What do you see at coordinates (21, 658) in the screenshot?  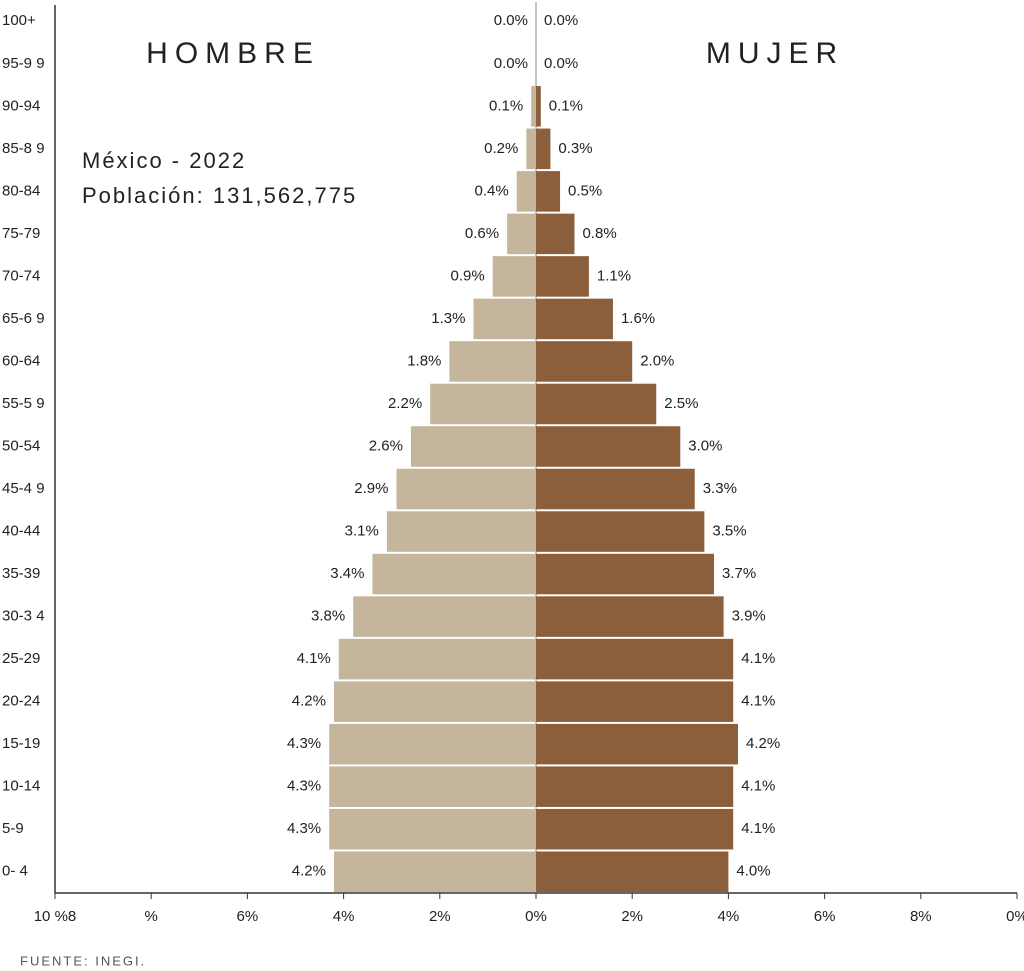 I see `y-tick-label: 25-29` at bounding box center [21, 658].